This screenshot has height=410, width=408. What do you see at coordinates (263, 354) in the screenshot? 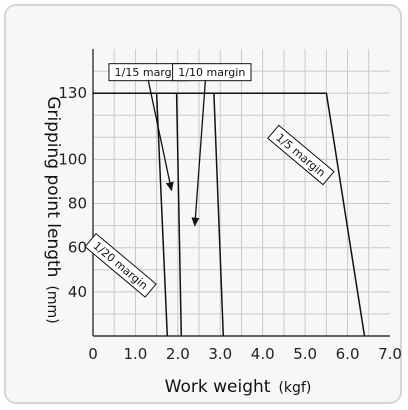
I see `x-tick-label: 4.0` at bounding box center [263, 354].